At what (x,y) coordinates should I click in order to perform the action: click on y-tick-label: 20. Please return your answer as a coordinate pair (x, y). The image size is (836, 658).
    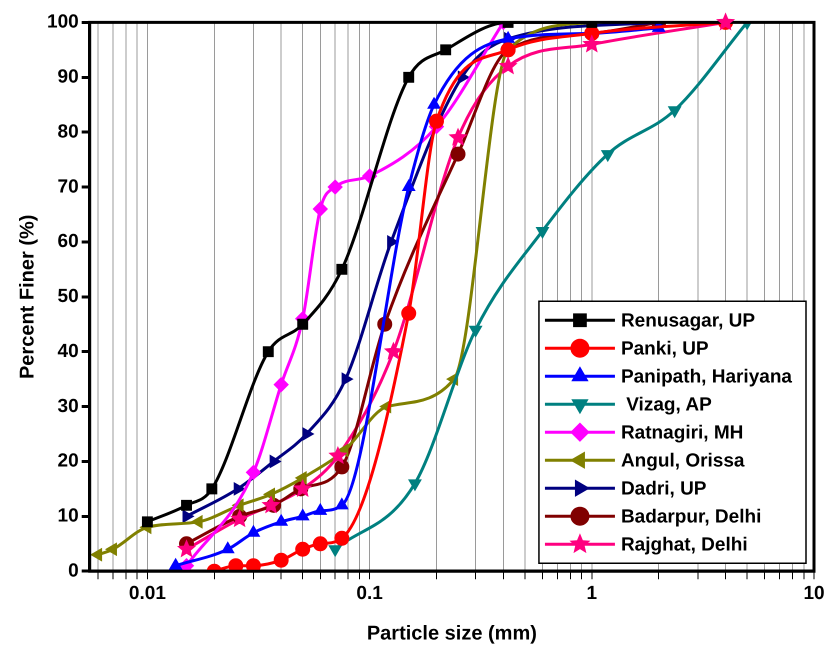
    Looking at the image, I should click on (68, 461).